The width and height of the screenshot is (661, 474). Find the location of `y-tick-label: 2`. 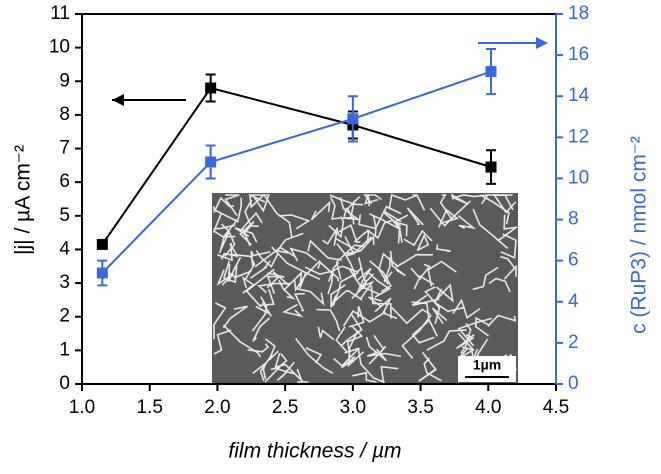

y-tick-label: 2 is located at coordinates (64, 316).